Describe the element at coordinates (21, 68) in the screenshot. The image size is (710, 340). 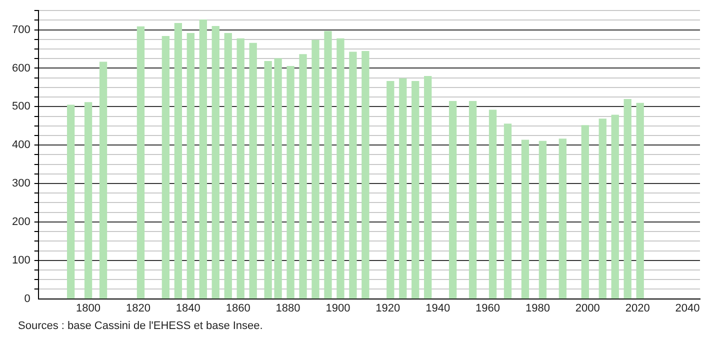
I see `y-tick-label: 600` at that location.